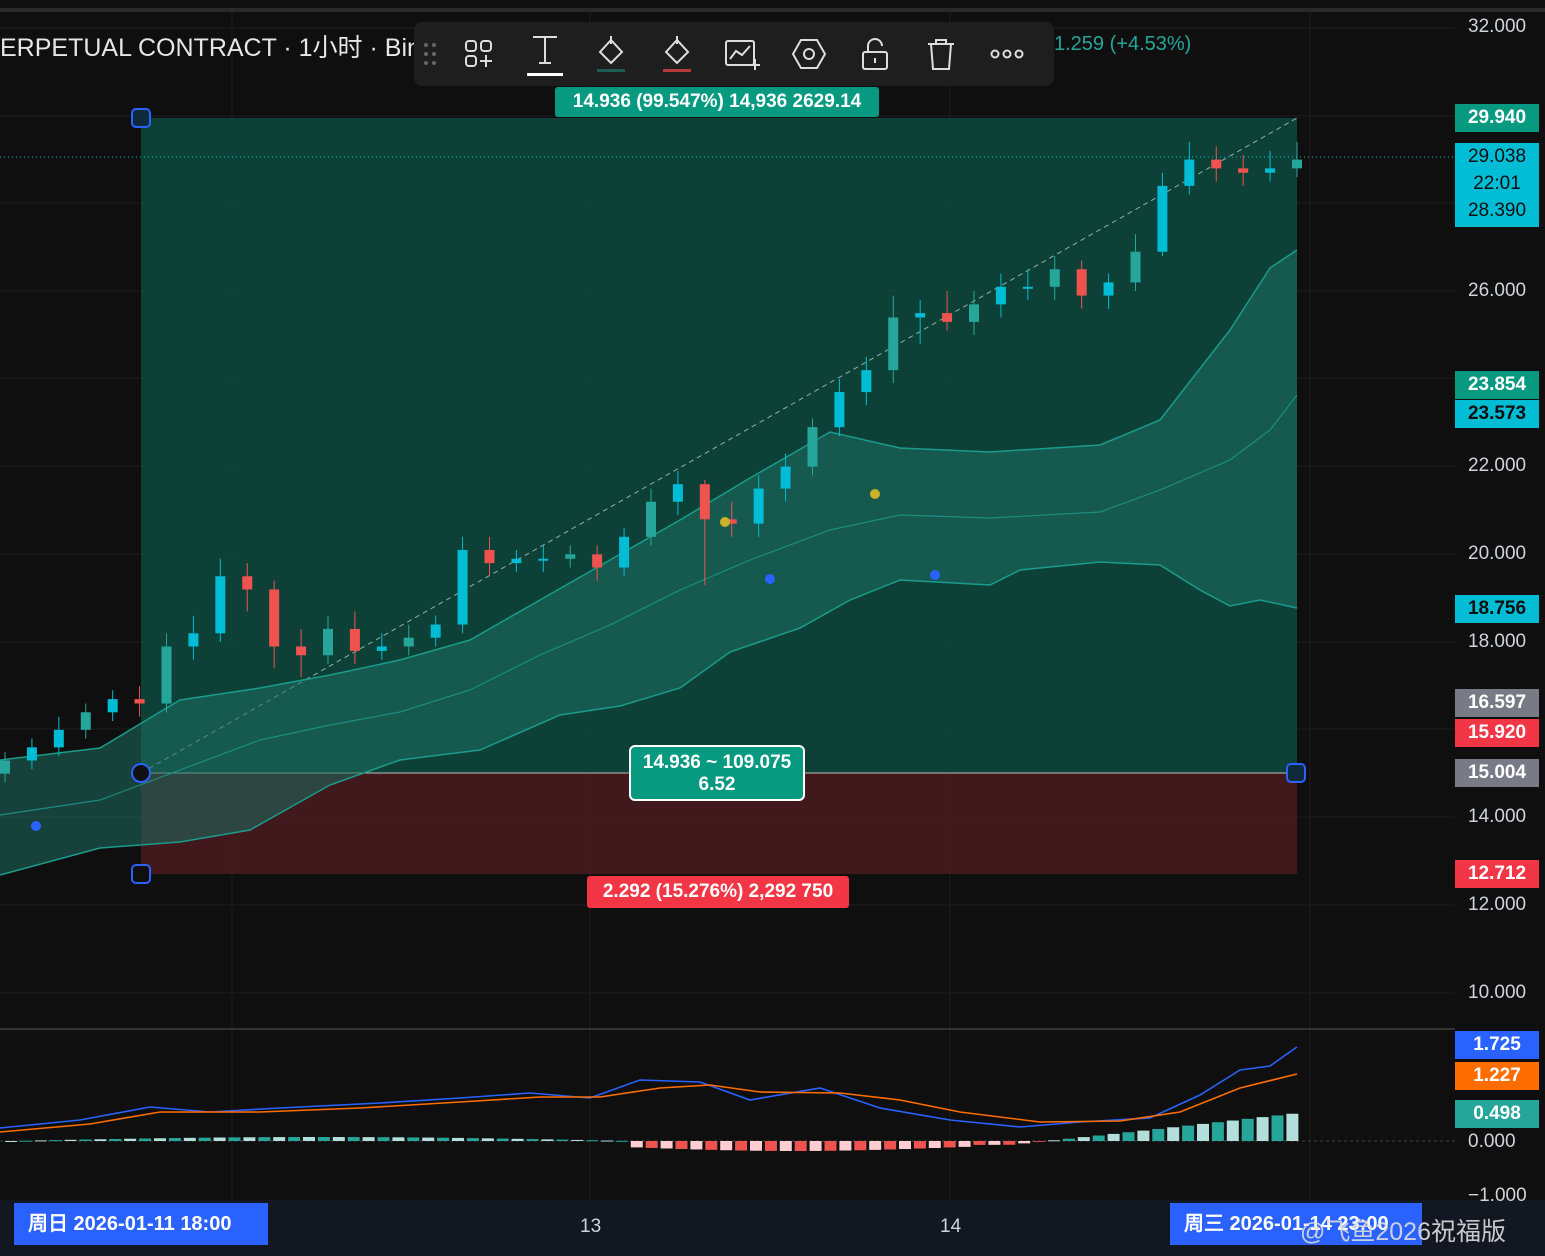 The width and height of the screenshot is (1545, 1256). I want to click on more-icon, so click(1007, 54).